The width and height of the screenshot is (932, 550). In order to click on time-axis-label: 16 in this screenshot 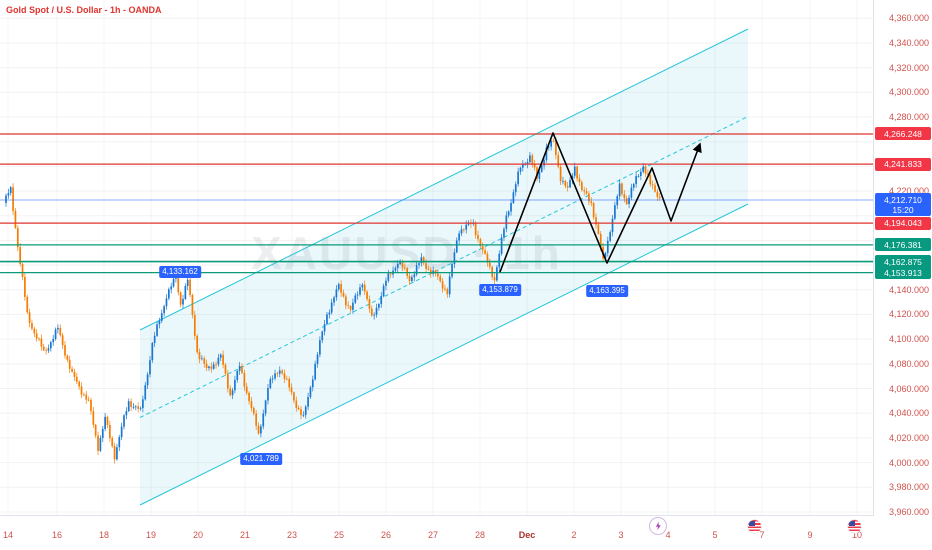, I will do `click(57, 535)`.